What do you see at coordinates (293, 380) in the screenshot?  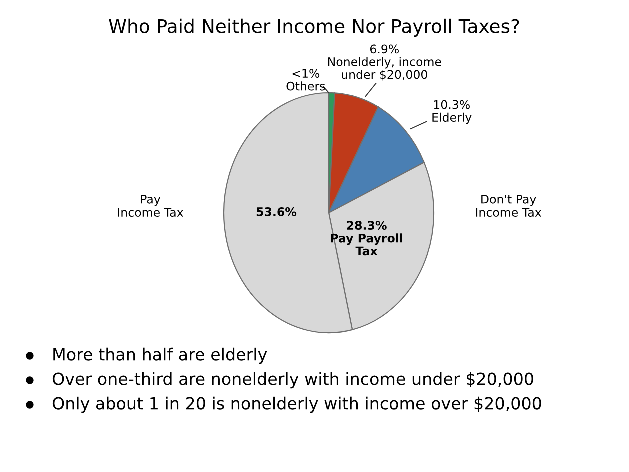 I see `text: Over one-third are nonelderly with income under $20,000` at bounding box center [293, 380].